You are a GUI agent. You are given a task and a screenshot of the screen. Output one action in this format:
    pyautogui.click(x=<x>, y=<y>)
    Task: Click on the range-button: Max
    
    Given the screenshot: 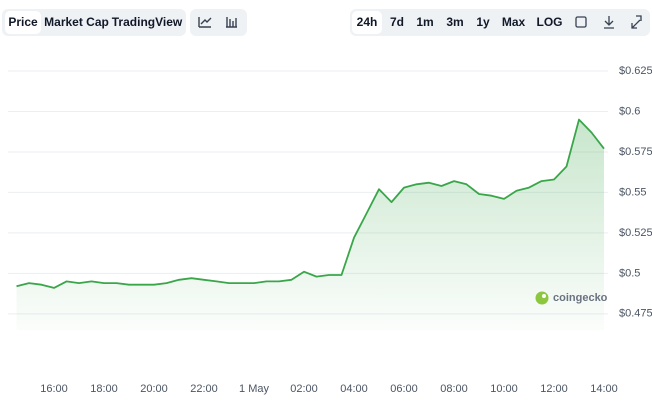 What is the action you would take?
    pyautogui.click(x=514, y=22)
    